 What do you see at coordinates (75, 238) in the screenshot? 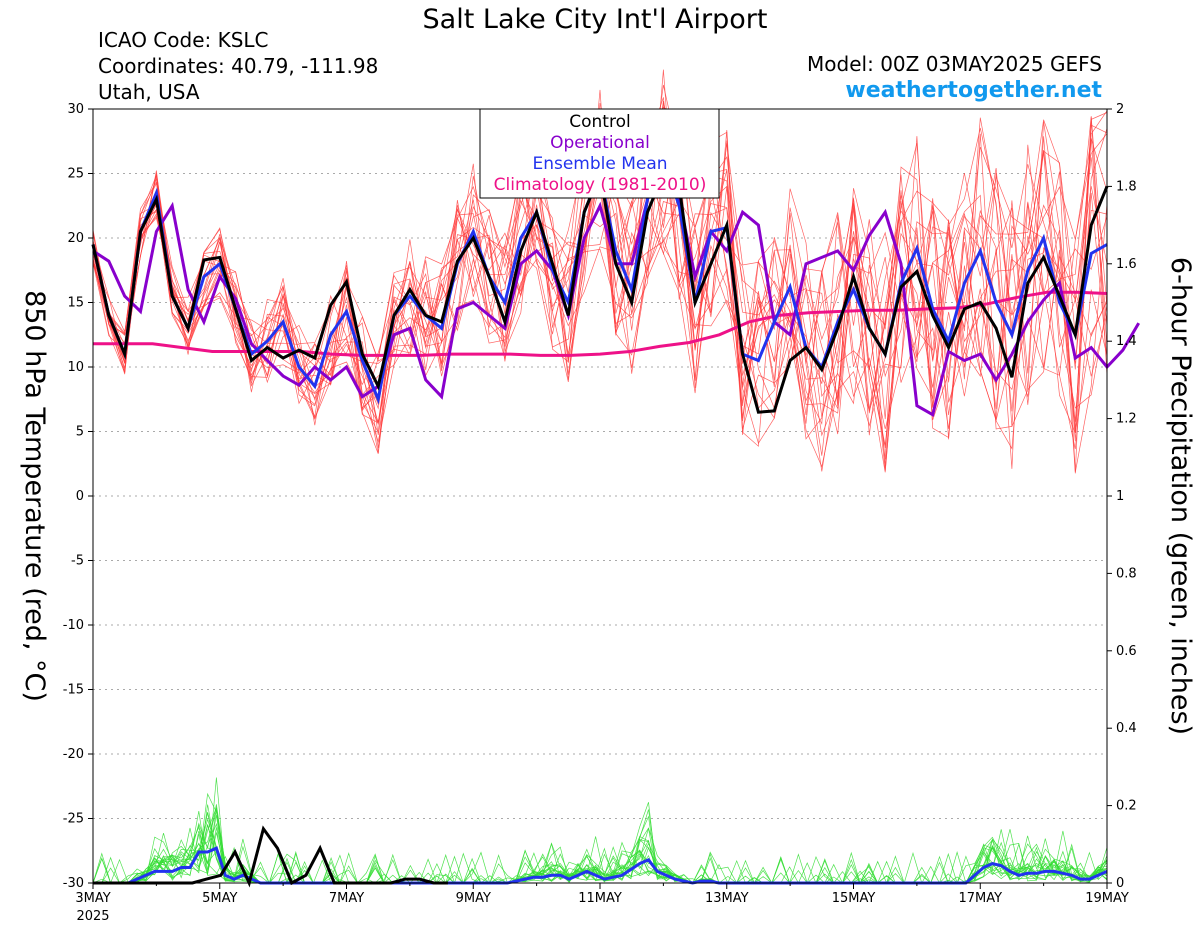
I see `left-tick-label: 20` at bounding box center [75, 238].